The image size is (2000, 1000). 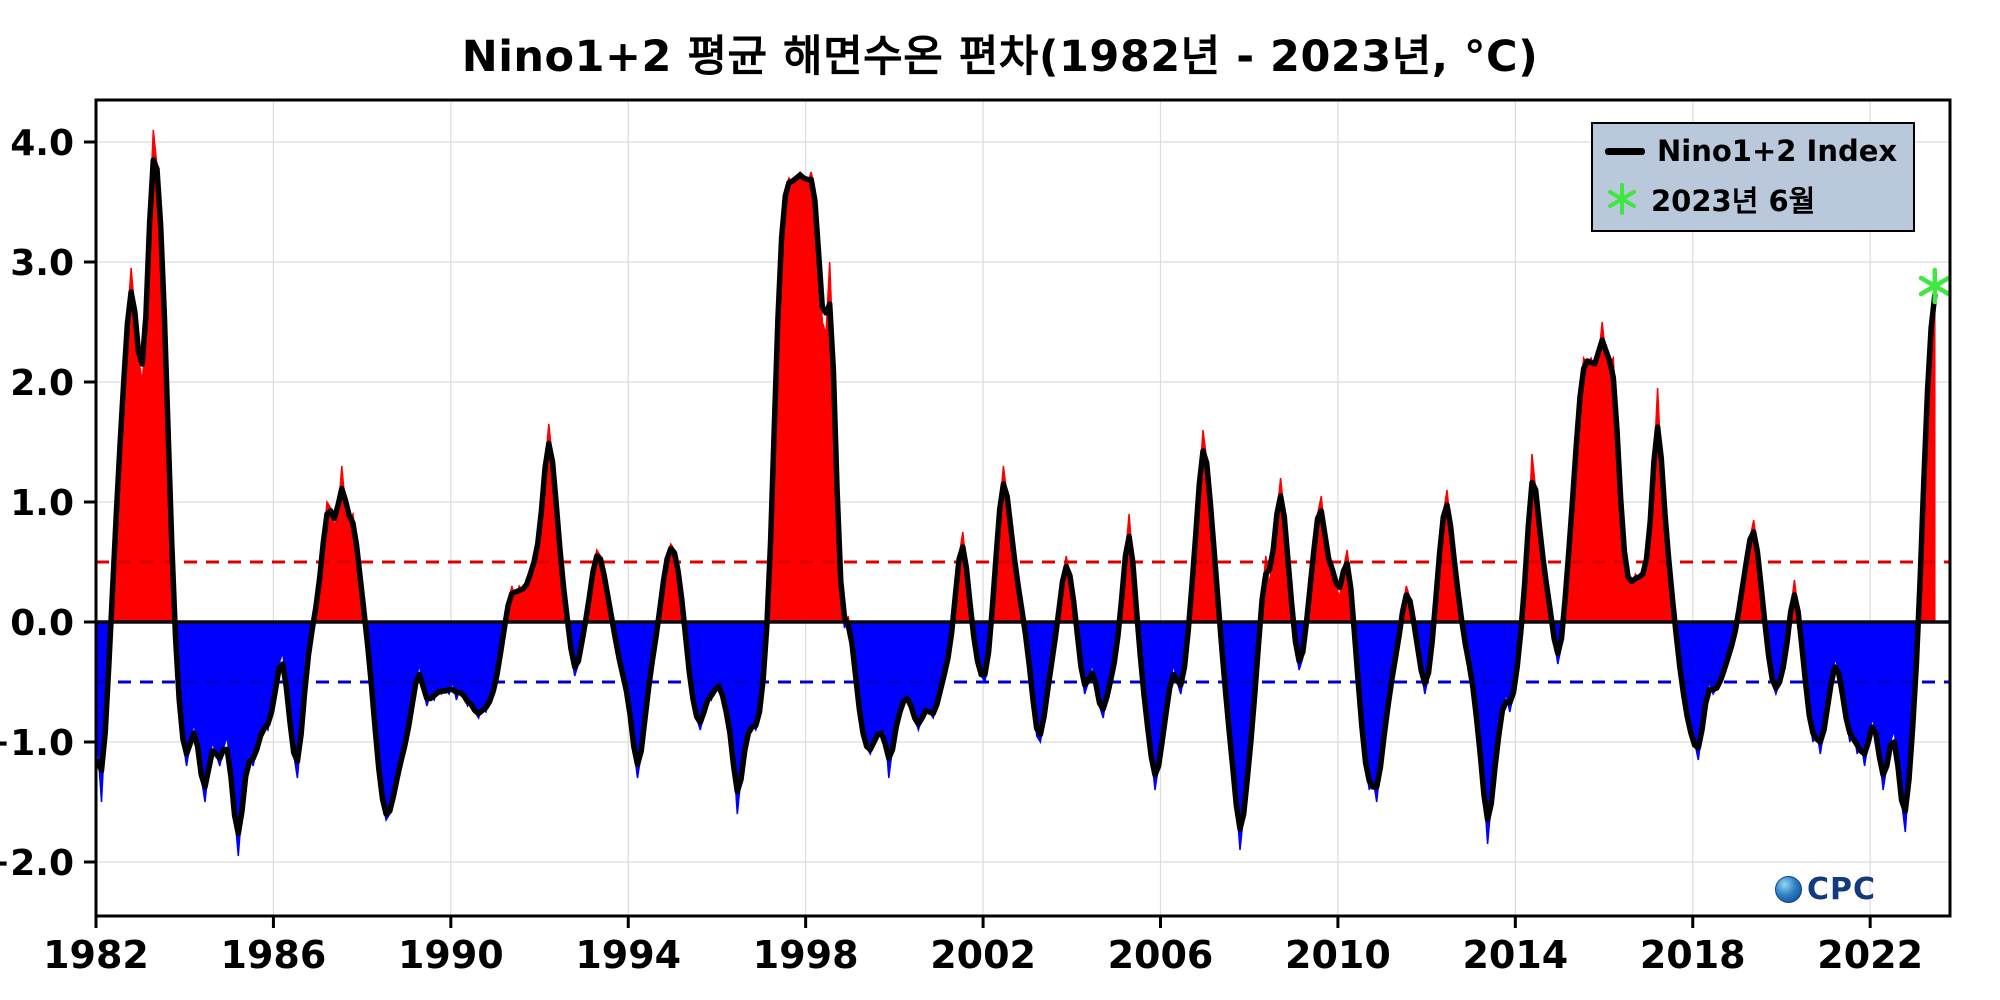 I want to click on x-axis-tick-label: 1994, so click(x=628, y=955).